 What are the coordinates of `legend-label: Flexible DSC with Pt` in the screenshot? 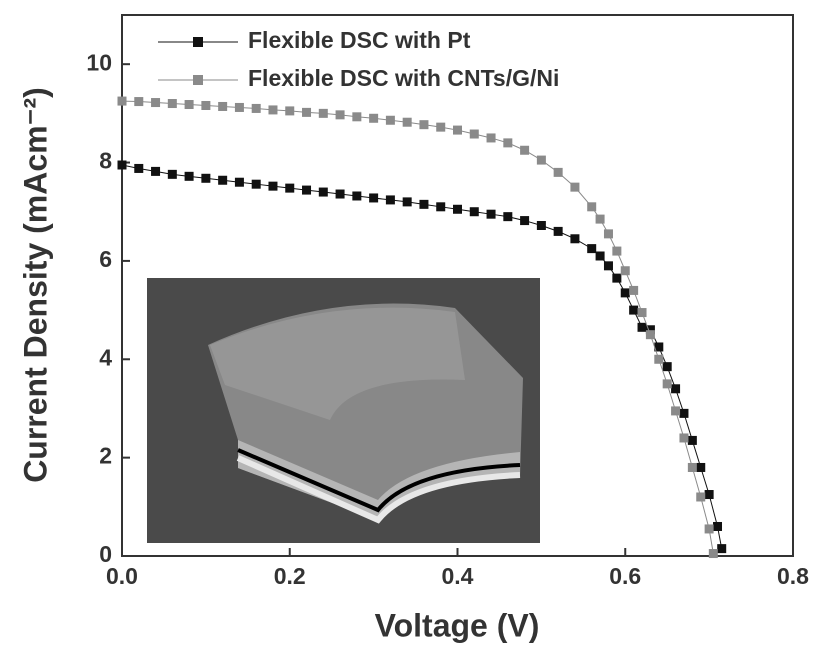 It's located at (359, 40).